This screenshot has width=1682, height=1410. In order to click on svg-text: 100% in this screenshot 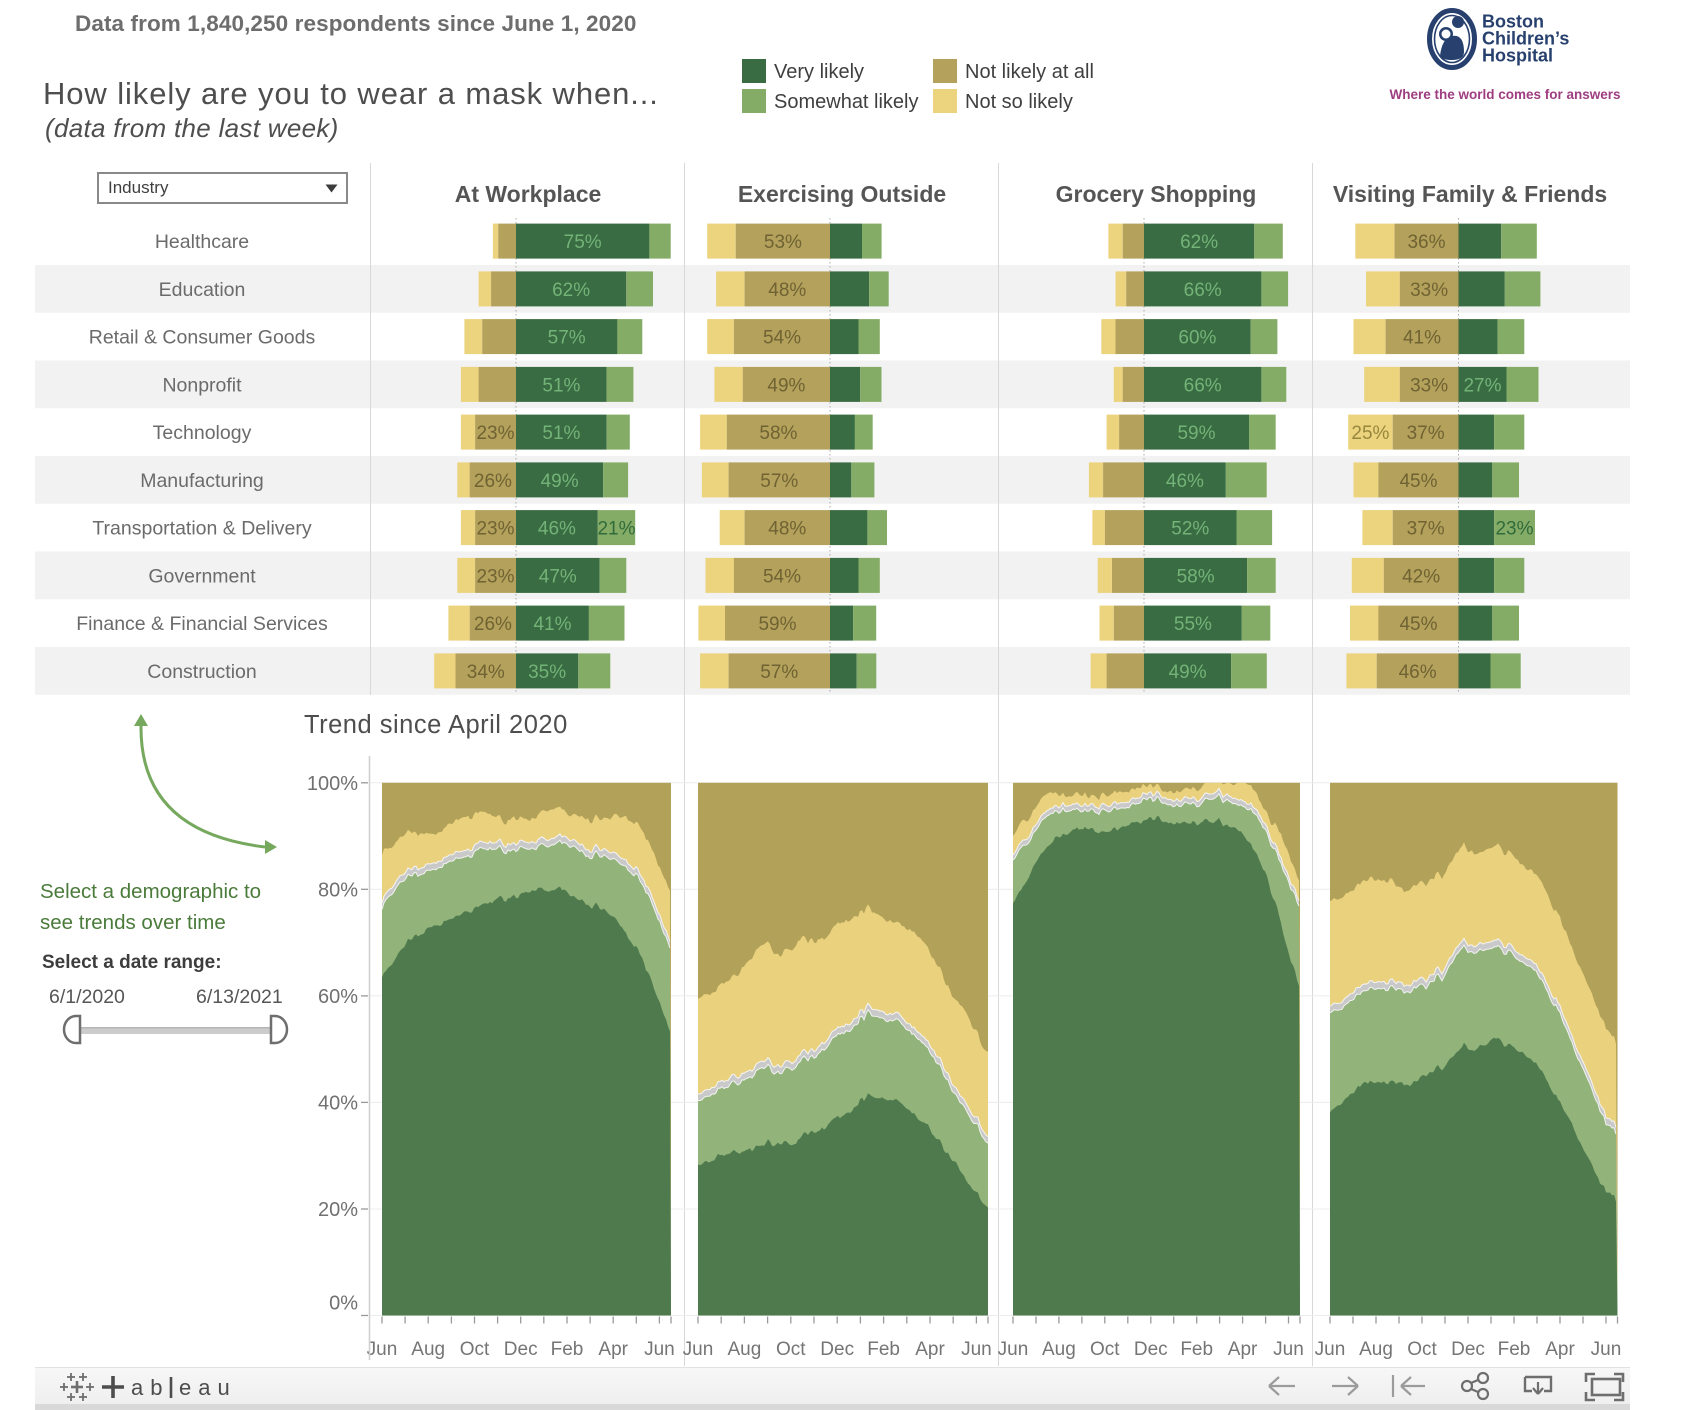, I will do `click(332, 784)`.